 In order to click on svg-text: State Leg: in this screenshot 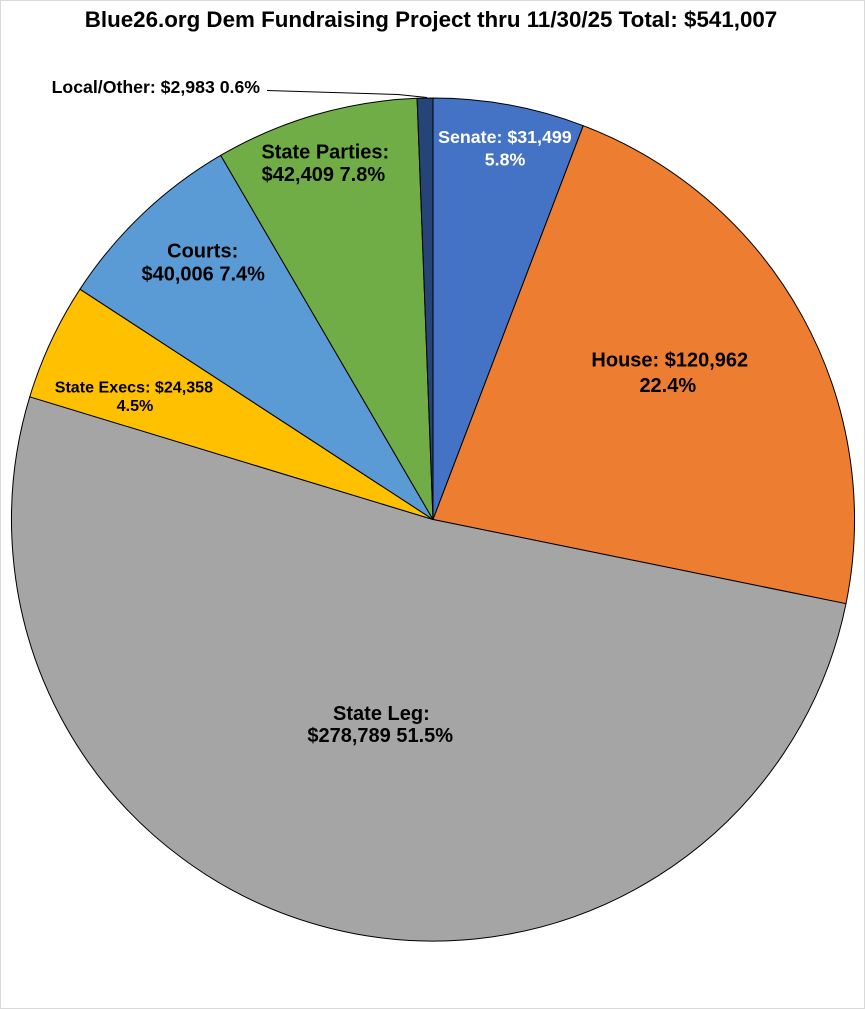, I will do `click(381, 714)`.